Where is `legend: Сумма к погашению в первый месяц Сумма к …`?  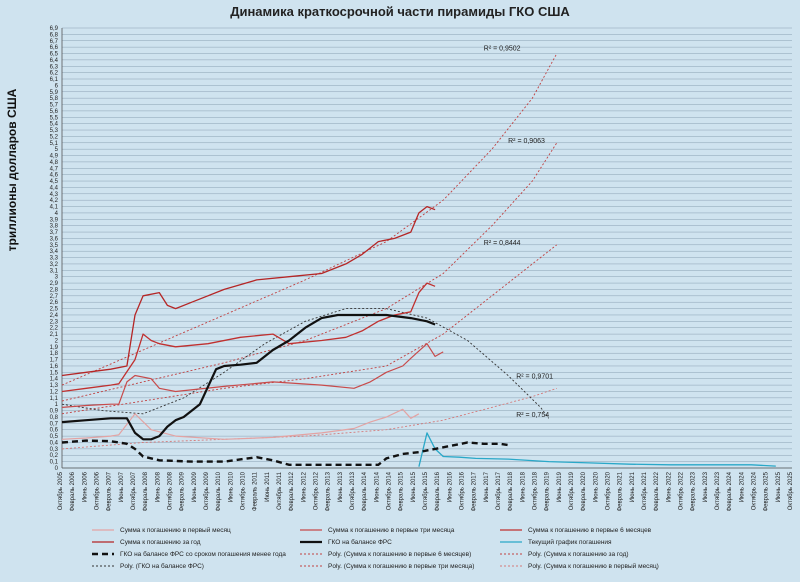 legend: Сумма к погашению в первый месяц Сумма к … is located at coordinates (375, 548).